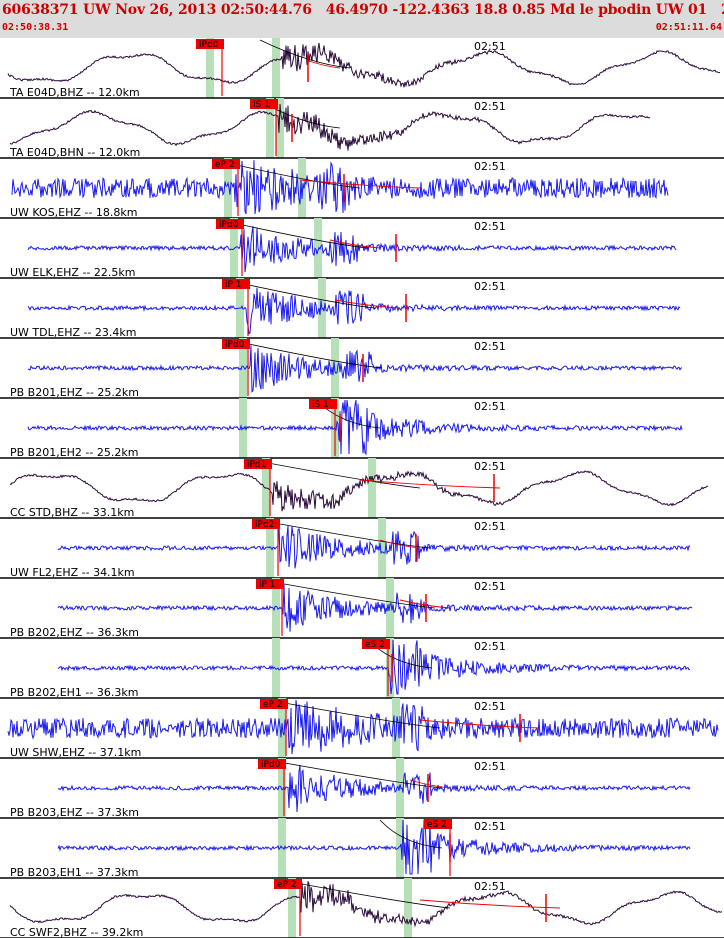 Image resolution: width=724 pixels, height=938 pixels. I want to click on panel-3: 02:51 eP 2 UW KOS,EHZ -- 18.8km, so click(362, 188).